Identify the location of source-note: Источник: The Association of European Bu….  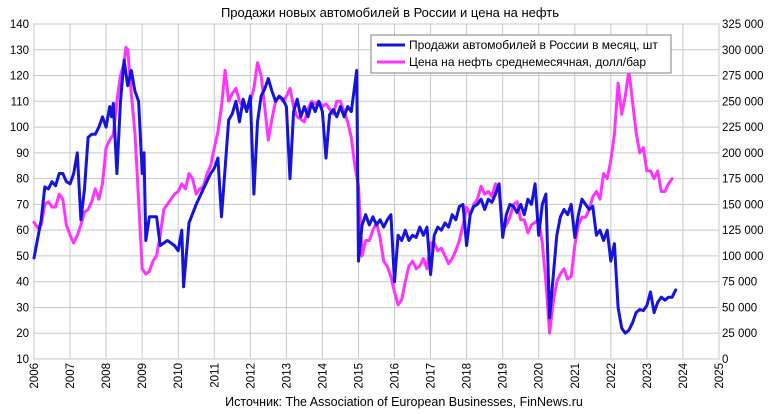
(404, 402).